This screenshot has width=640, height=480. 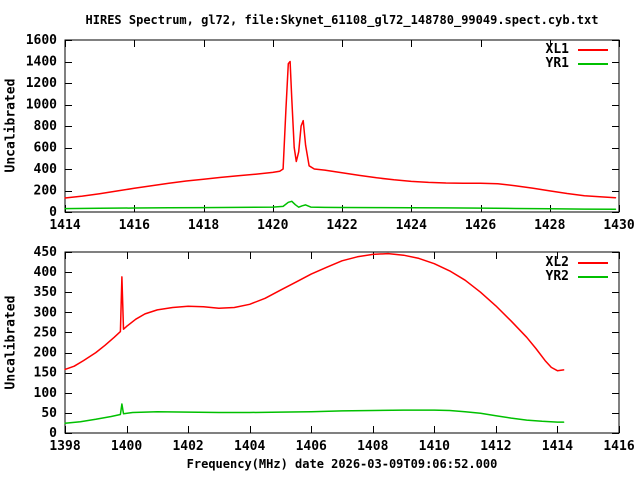 I want to click on x-tick-label: 1428, so click(x=549, y=225).